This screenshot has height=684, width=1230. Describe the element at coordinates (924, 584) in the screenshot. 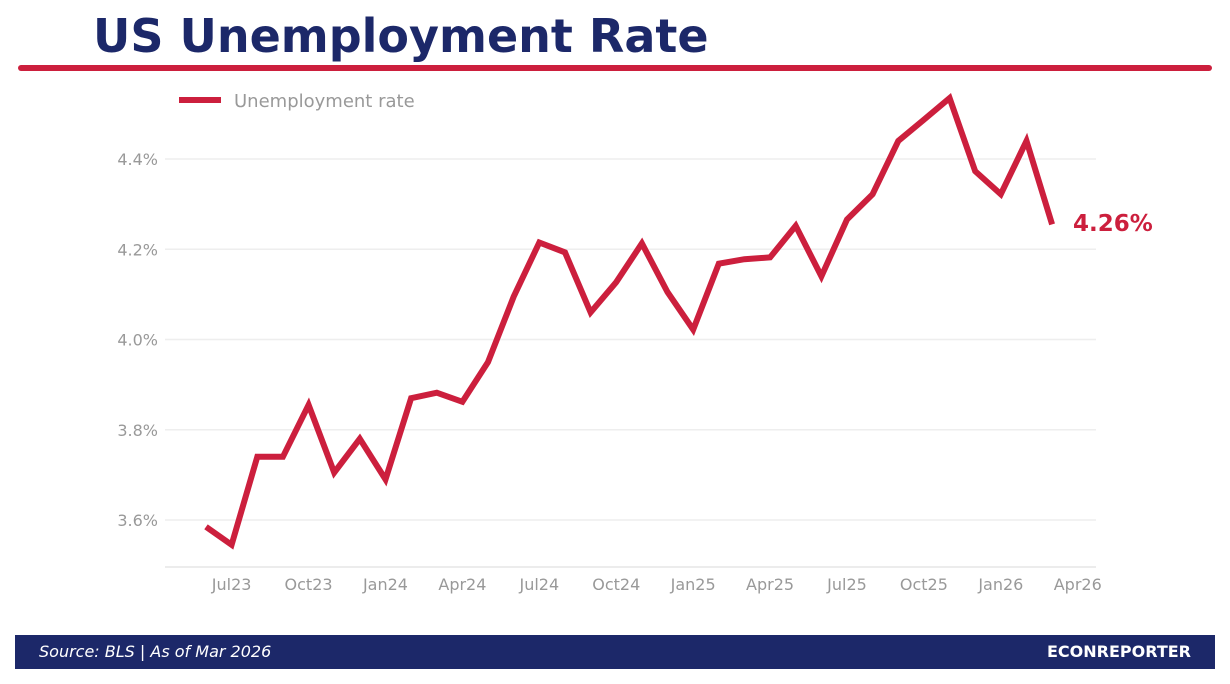

I see `x-tick-label: Oct25` at that location.